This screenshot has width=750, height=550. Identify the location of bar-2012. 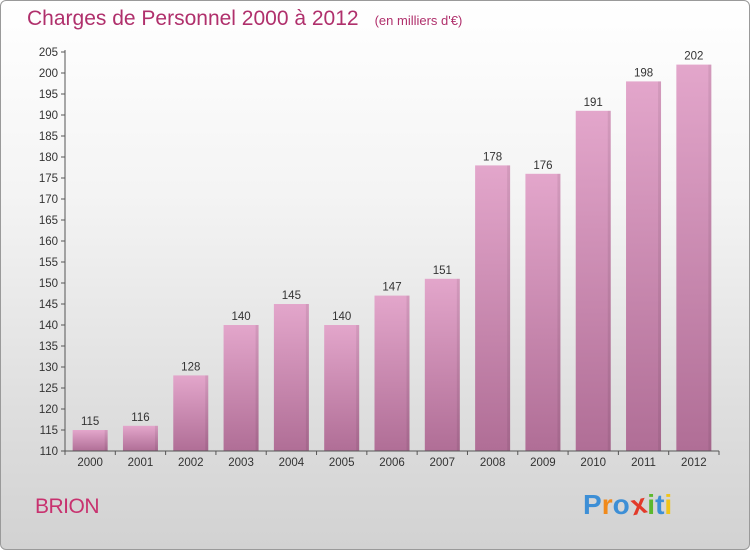
(694, 257).